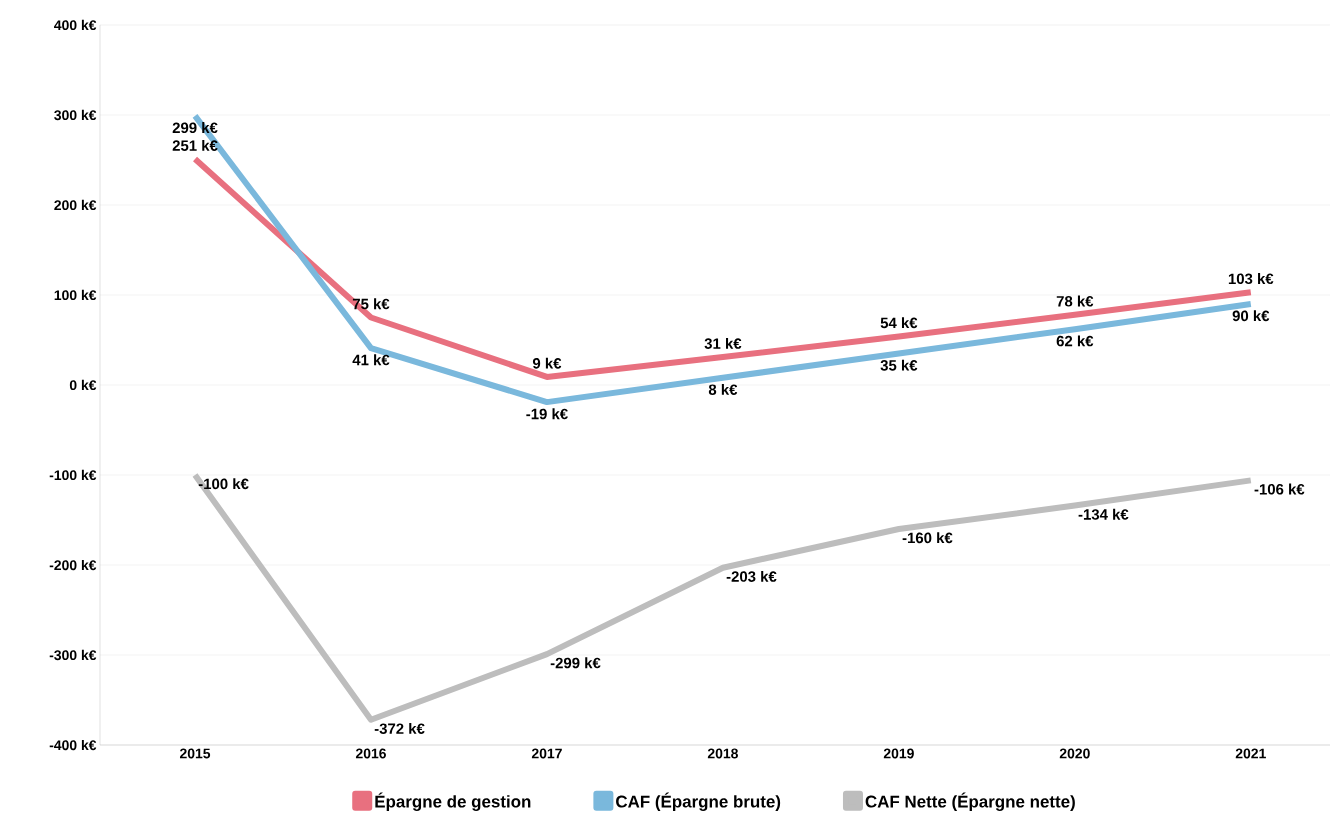 The width and height of the screenshot is (1336, 829). Describe the element at coordinates (75, 115) in the screenshot. I see `y-tick-label: 300 k€` at that location.